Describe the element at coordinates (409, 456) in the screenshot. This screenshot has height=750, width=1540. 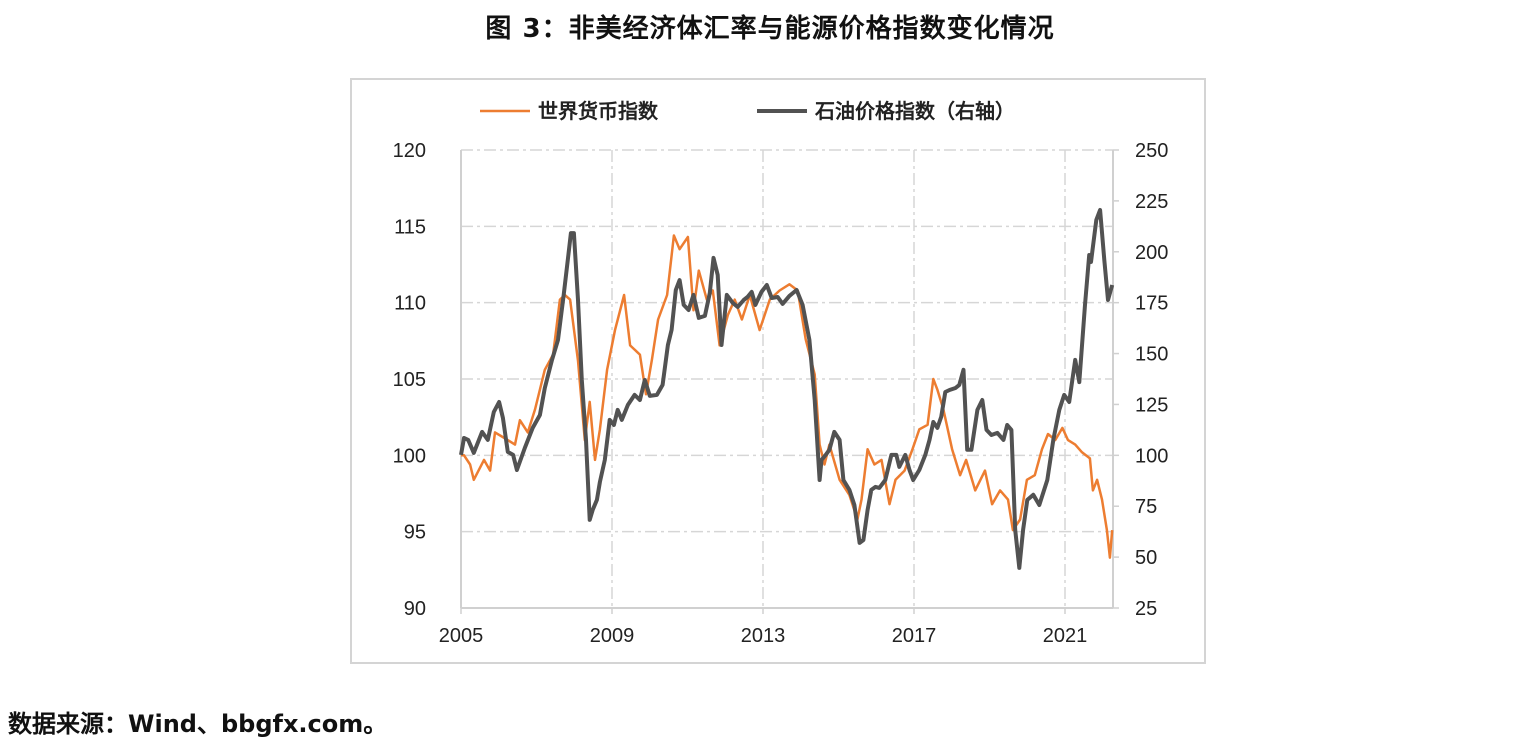
I see `left-y-tick-label: 100` at that location.